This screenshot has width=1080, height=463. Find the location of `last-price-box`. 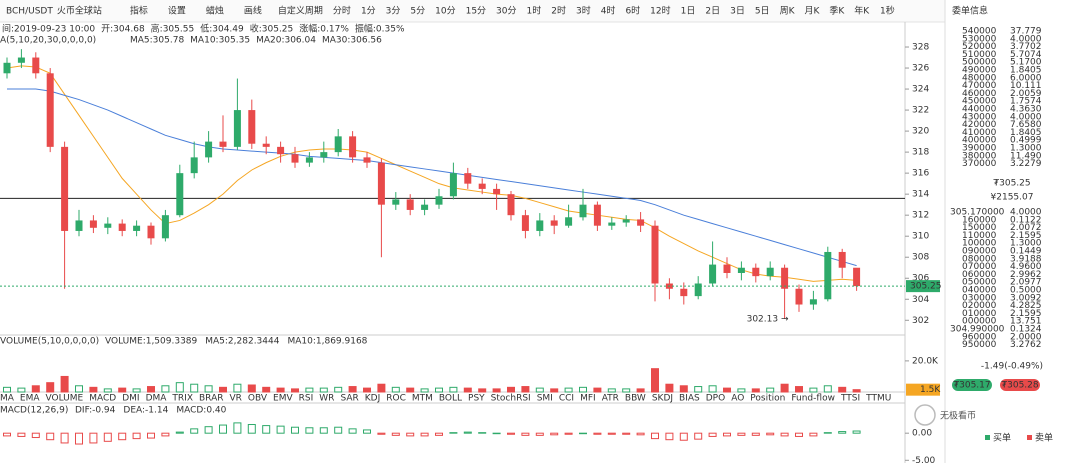

last-price-box is located at coordinates (923, 286).